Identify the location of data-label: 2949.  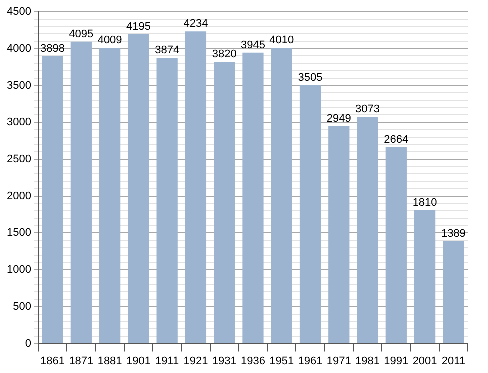
(339, 118).